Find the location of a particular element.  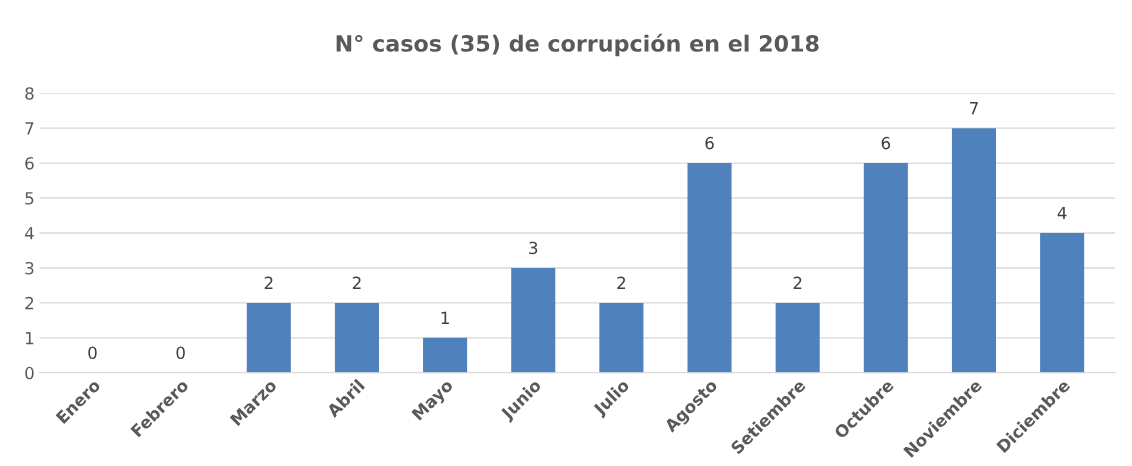

y-tick-label: 8 is located at coordinates (29, 93).